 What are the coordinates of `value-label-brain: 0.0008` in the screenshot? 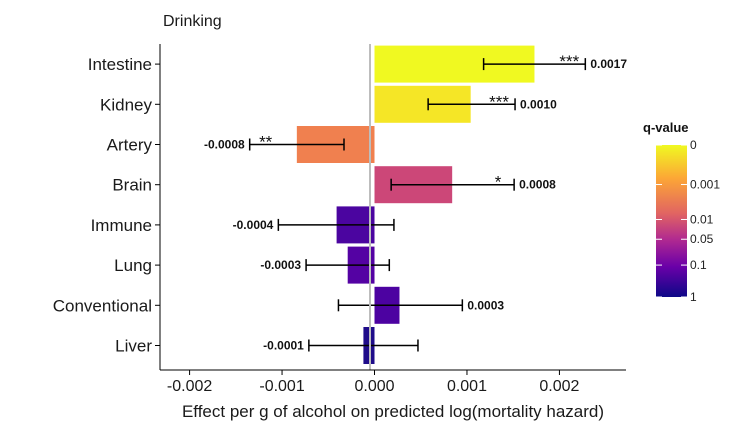 It's located at (537, 185).